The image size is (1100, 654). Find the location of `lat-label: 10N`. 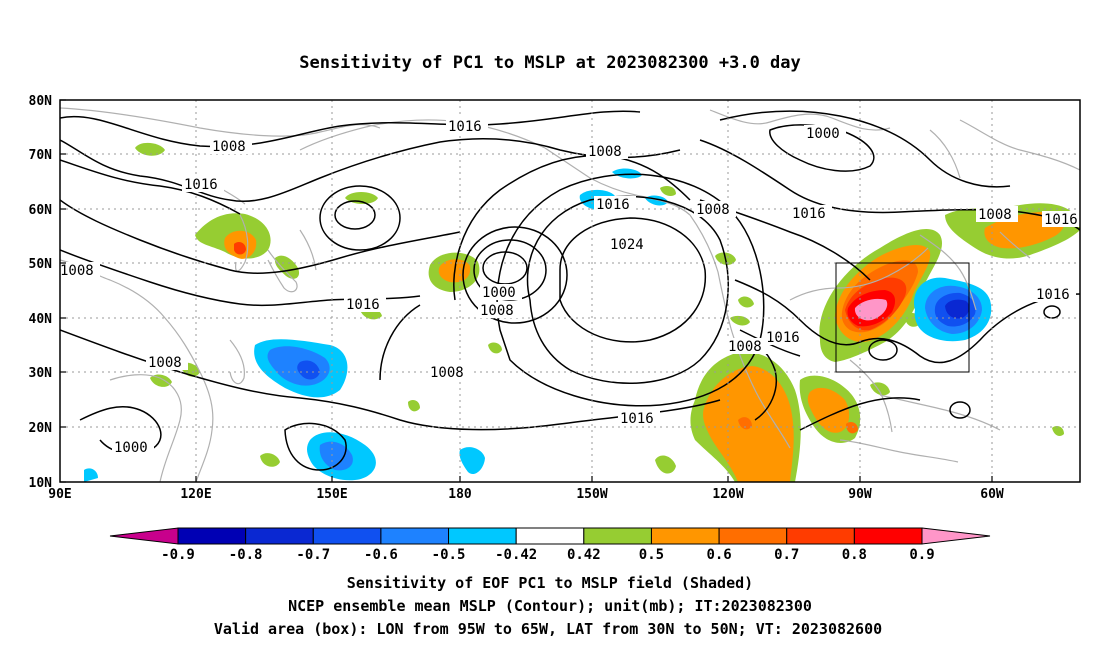

lat-label: 10N is located at coordinates (41, 483).